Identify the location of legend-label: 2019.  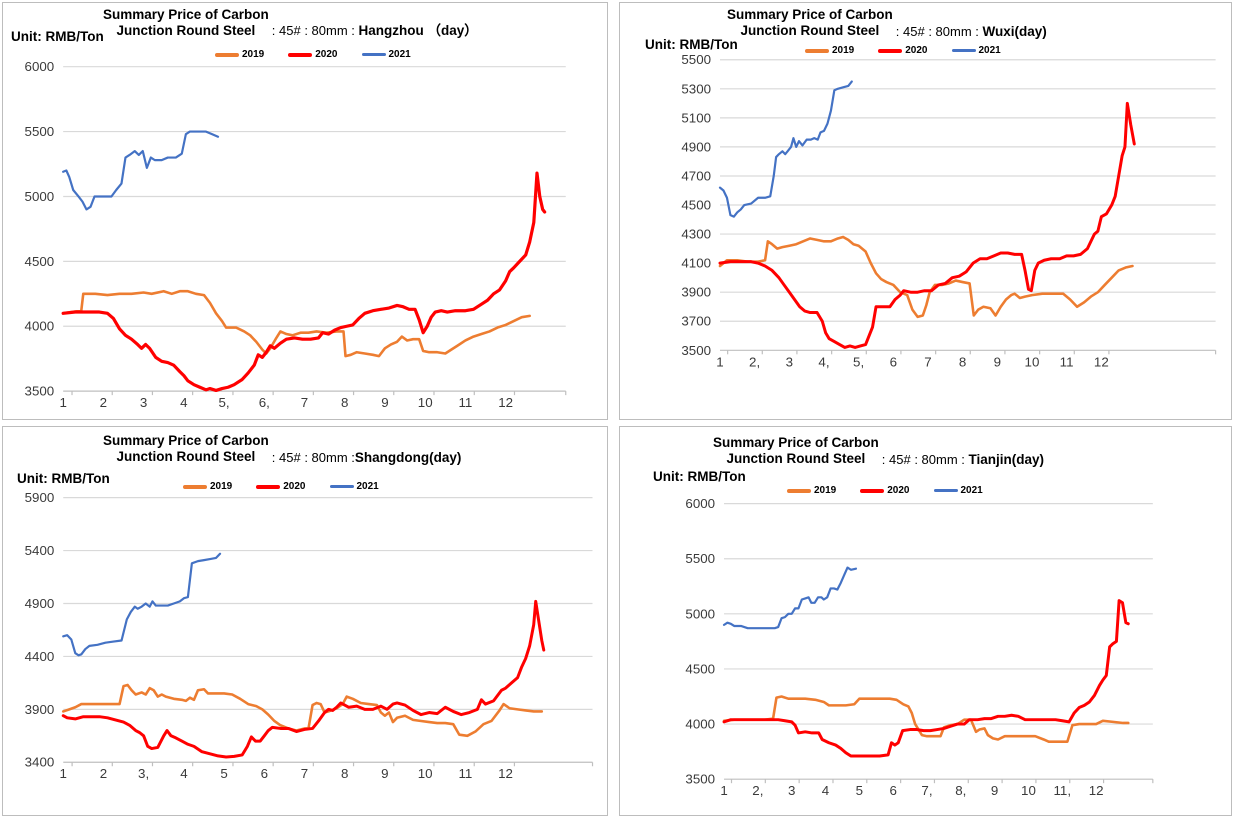
(221, 486).